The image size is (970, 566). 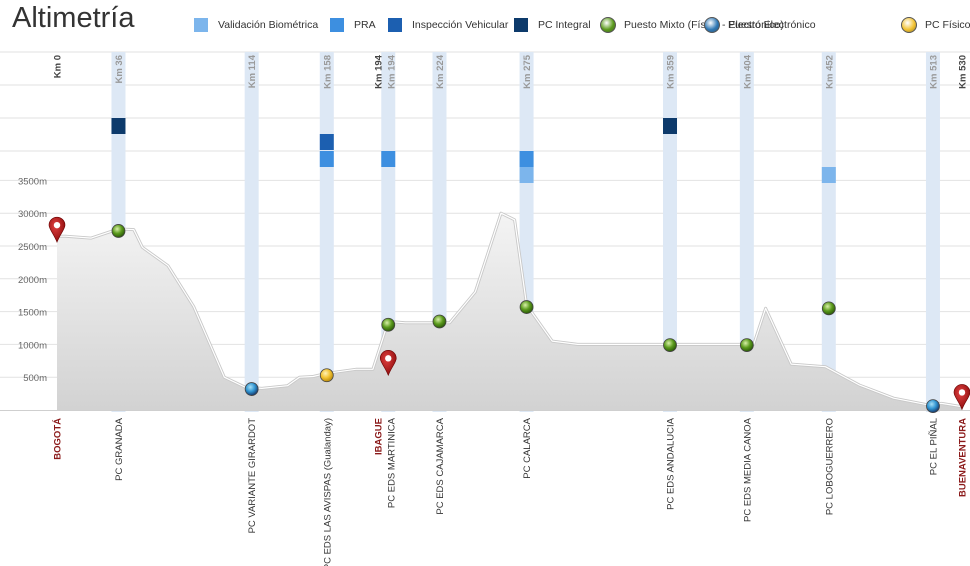 What do you see at coordinates (119, 69) in the screenshot?
I see `km-label: Km 36` at bounding box center [119, 69].